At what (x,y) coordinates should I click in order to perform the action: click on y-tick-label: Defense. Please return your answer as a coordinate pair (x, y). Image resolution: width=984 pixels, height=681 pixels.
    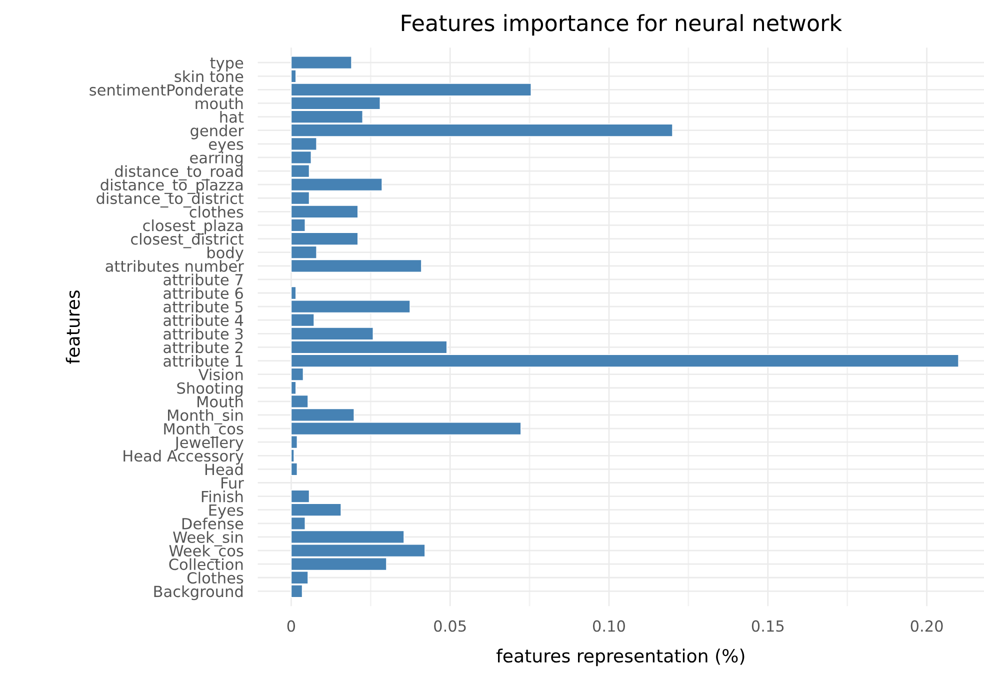
    Looking at the image, I should click on (213, 524).